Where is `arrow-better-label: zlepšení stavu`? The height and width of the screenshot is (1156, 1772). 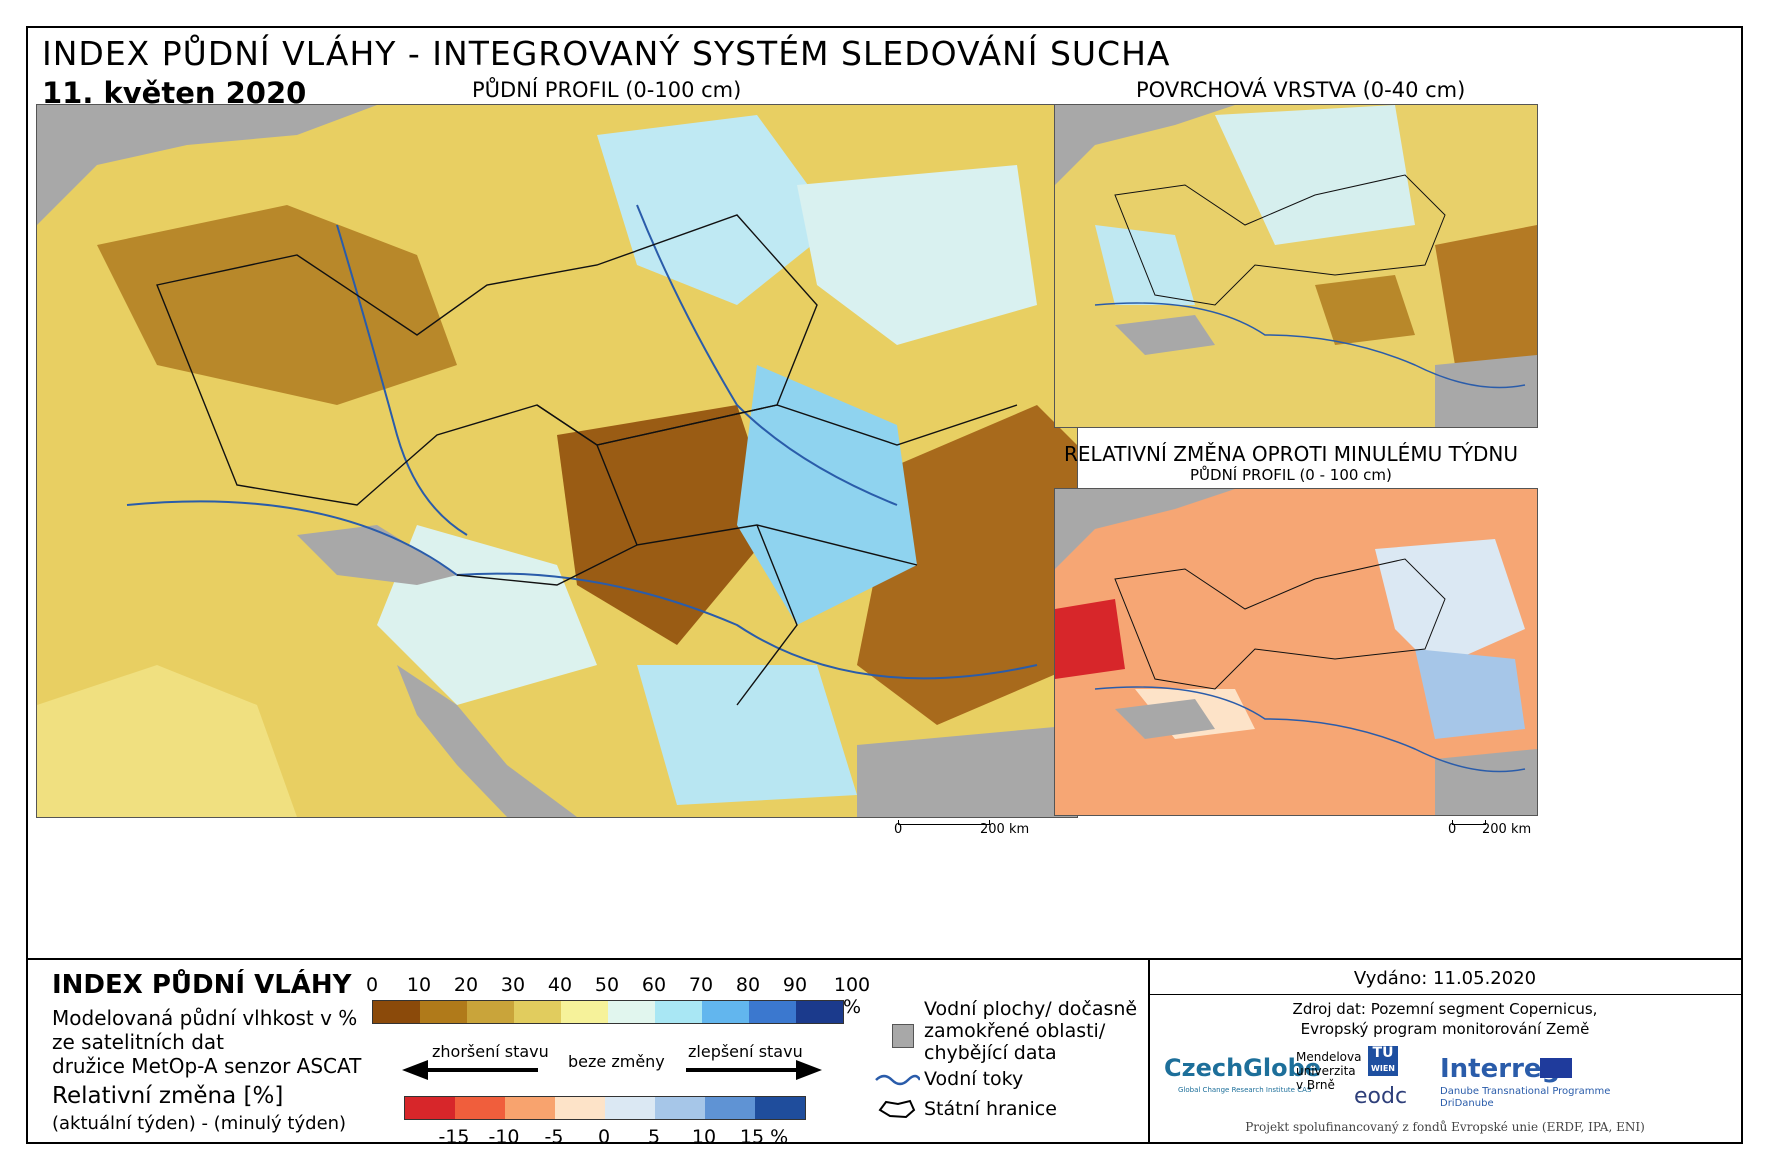 arrow-better-label: zlepšení stavu is located at coordinates (745, 1051).